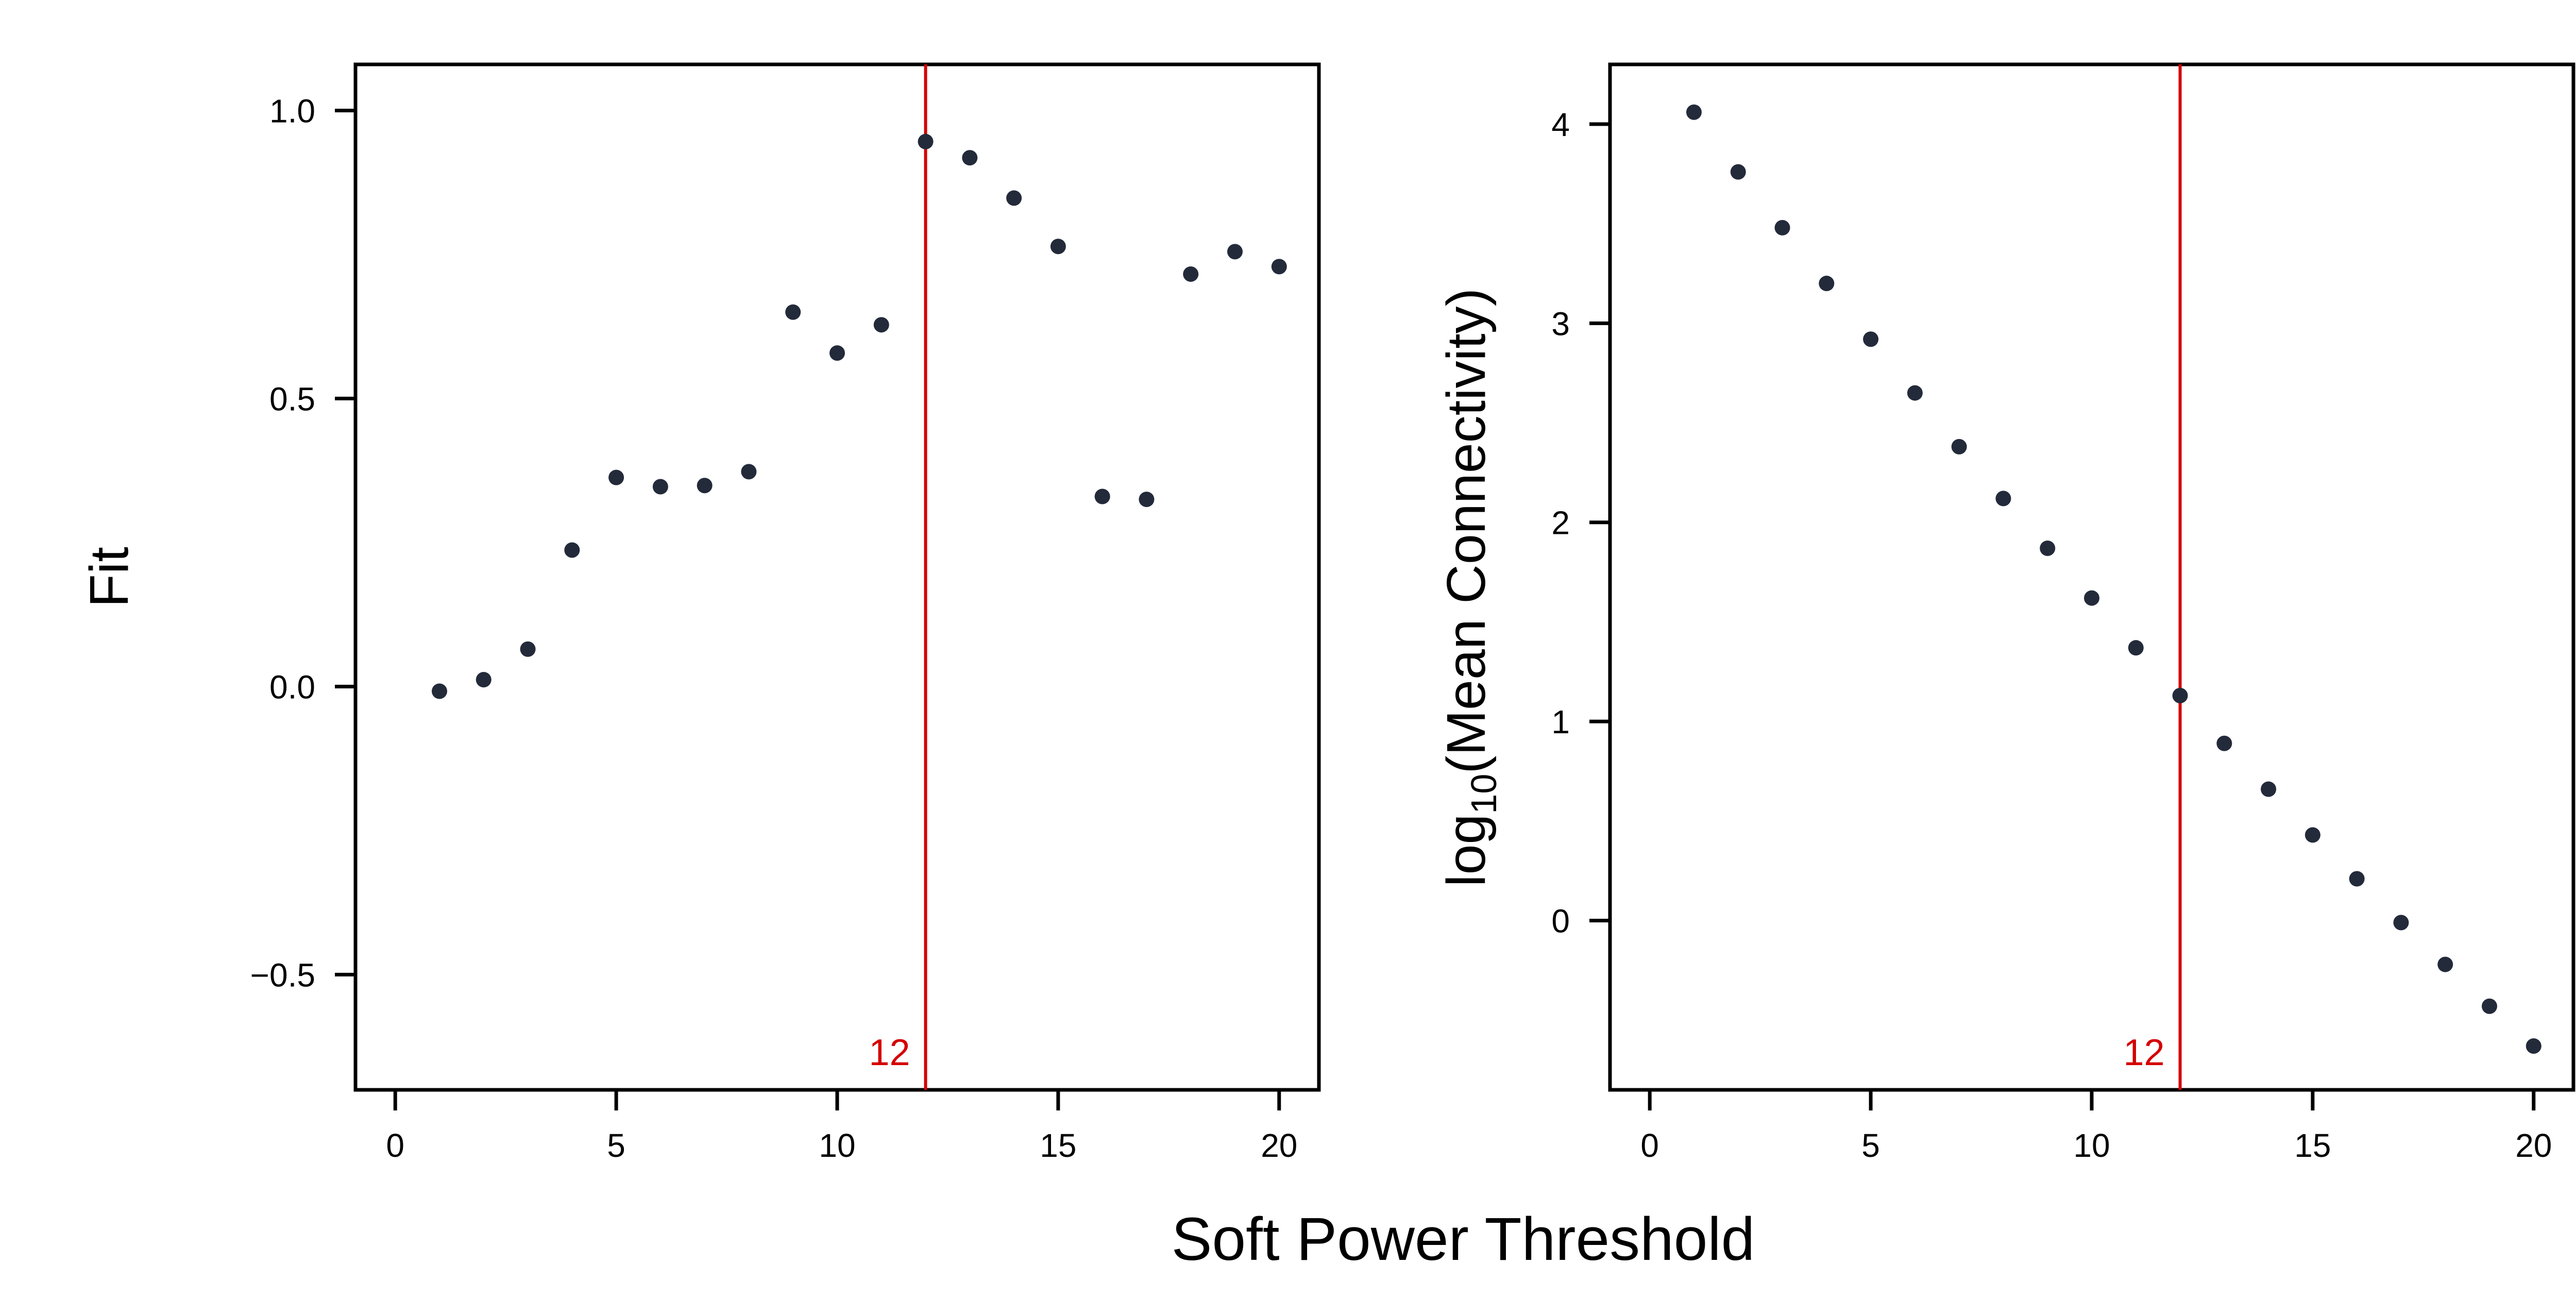 This screenshot has width=2576, height=1314. What do you see at coordinates (395, 1145) in the screenshot?
I see `fit-x-tick-label: 0` at bounding box center [395, 1145].